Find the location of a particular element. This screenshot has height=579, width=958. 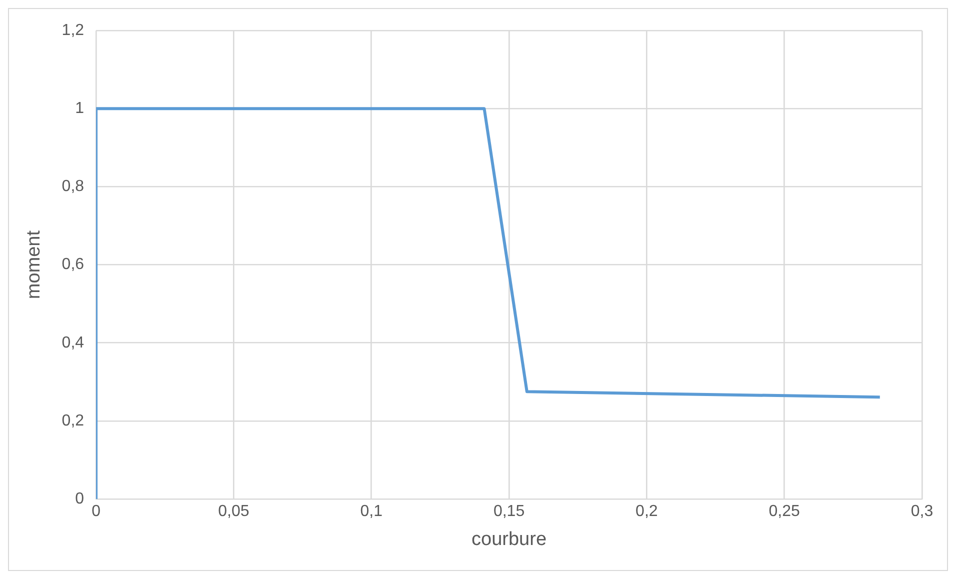

x-tick-label: 0 is located at coordinates (96, 511).